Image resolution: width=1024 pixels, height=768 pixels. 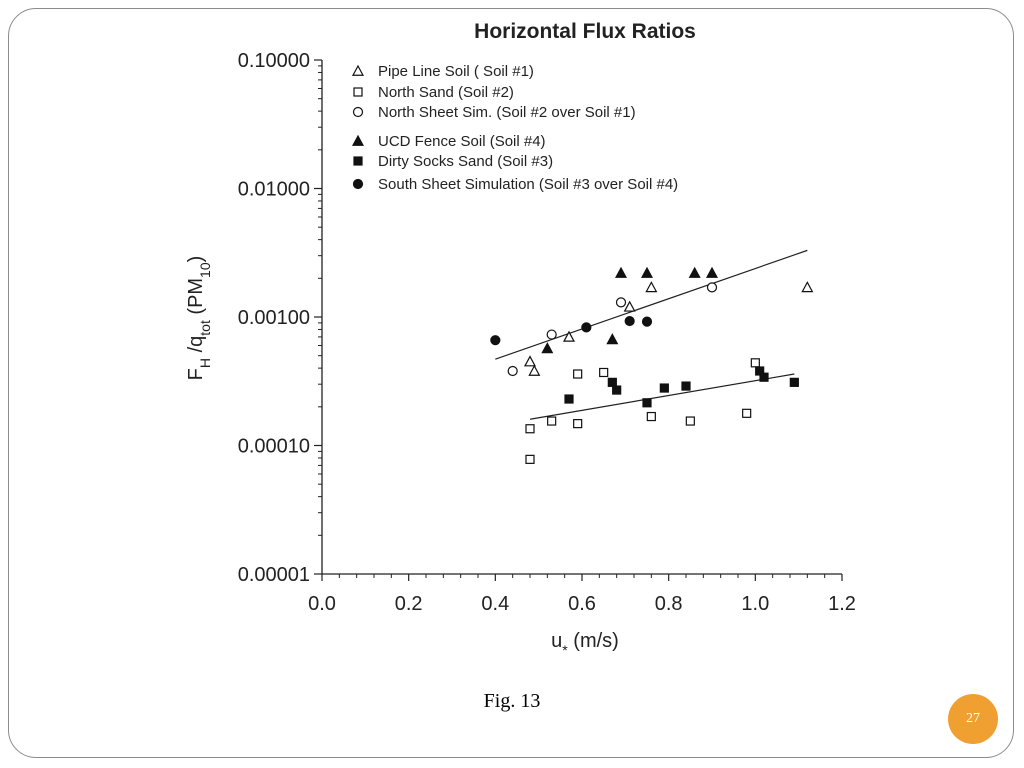 What do you see at coordinates (456, 71) in the screenshot?
I see `legend-label: Pipe Line Soil ( Soil #1)` at bounding box center [456, 71].